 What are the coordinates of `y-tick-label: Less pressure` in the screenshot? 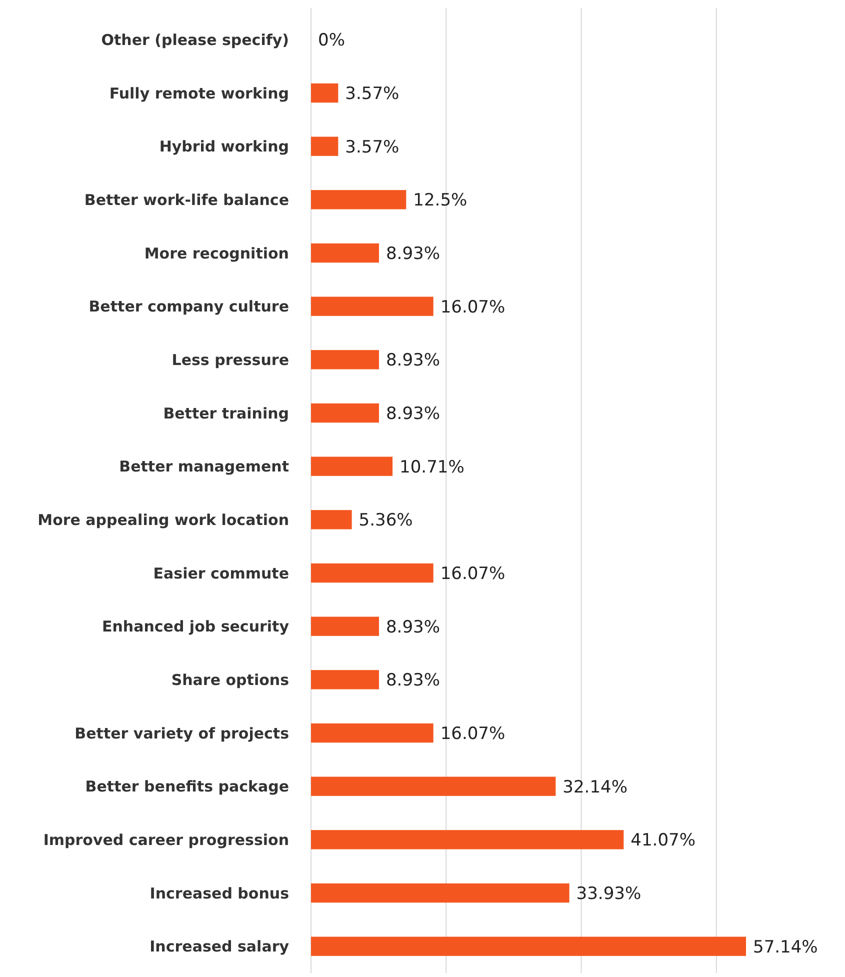 It's located at (230, 359).